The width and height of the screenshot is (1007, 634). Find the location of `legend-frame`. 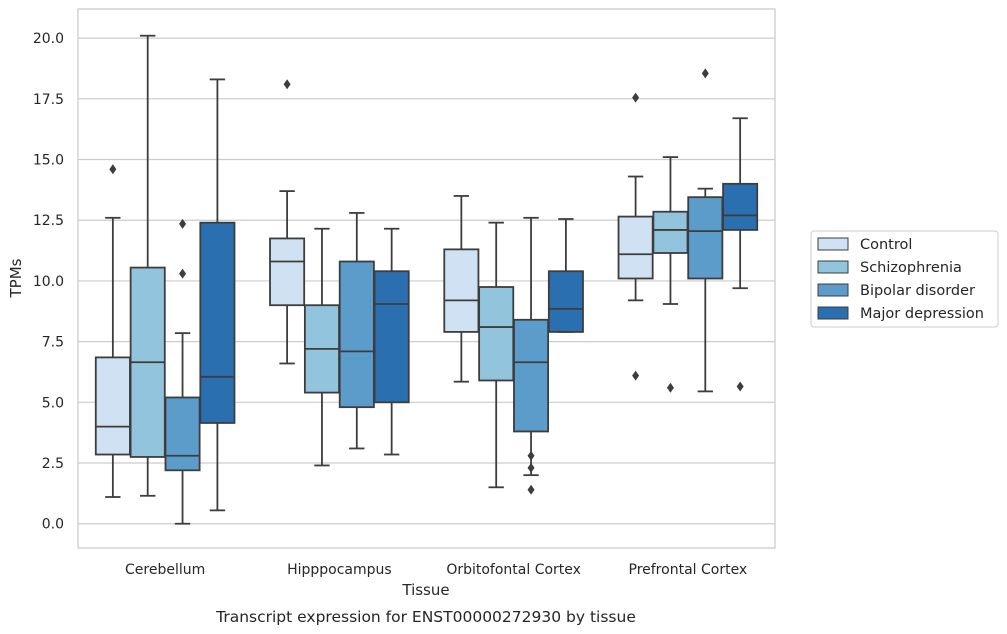

legend-frame is located at coordinates (904, 279).